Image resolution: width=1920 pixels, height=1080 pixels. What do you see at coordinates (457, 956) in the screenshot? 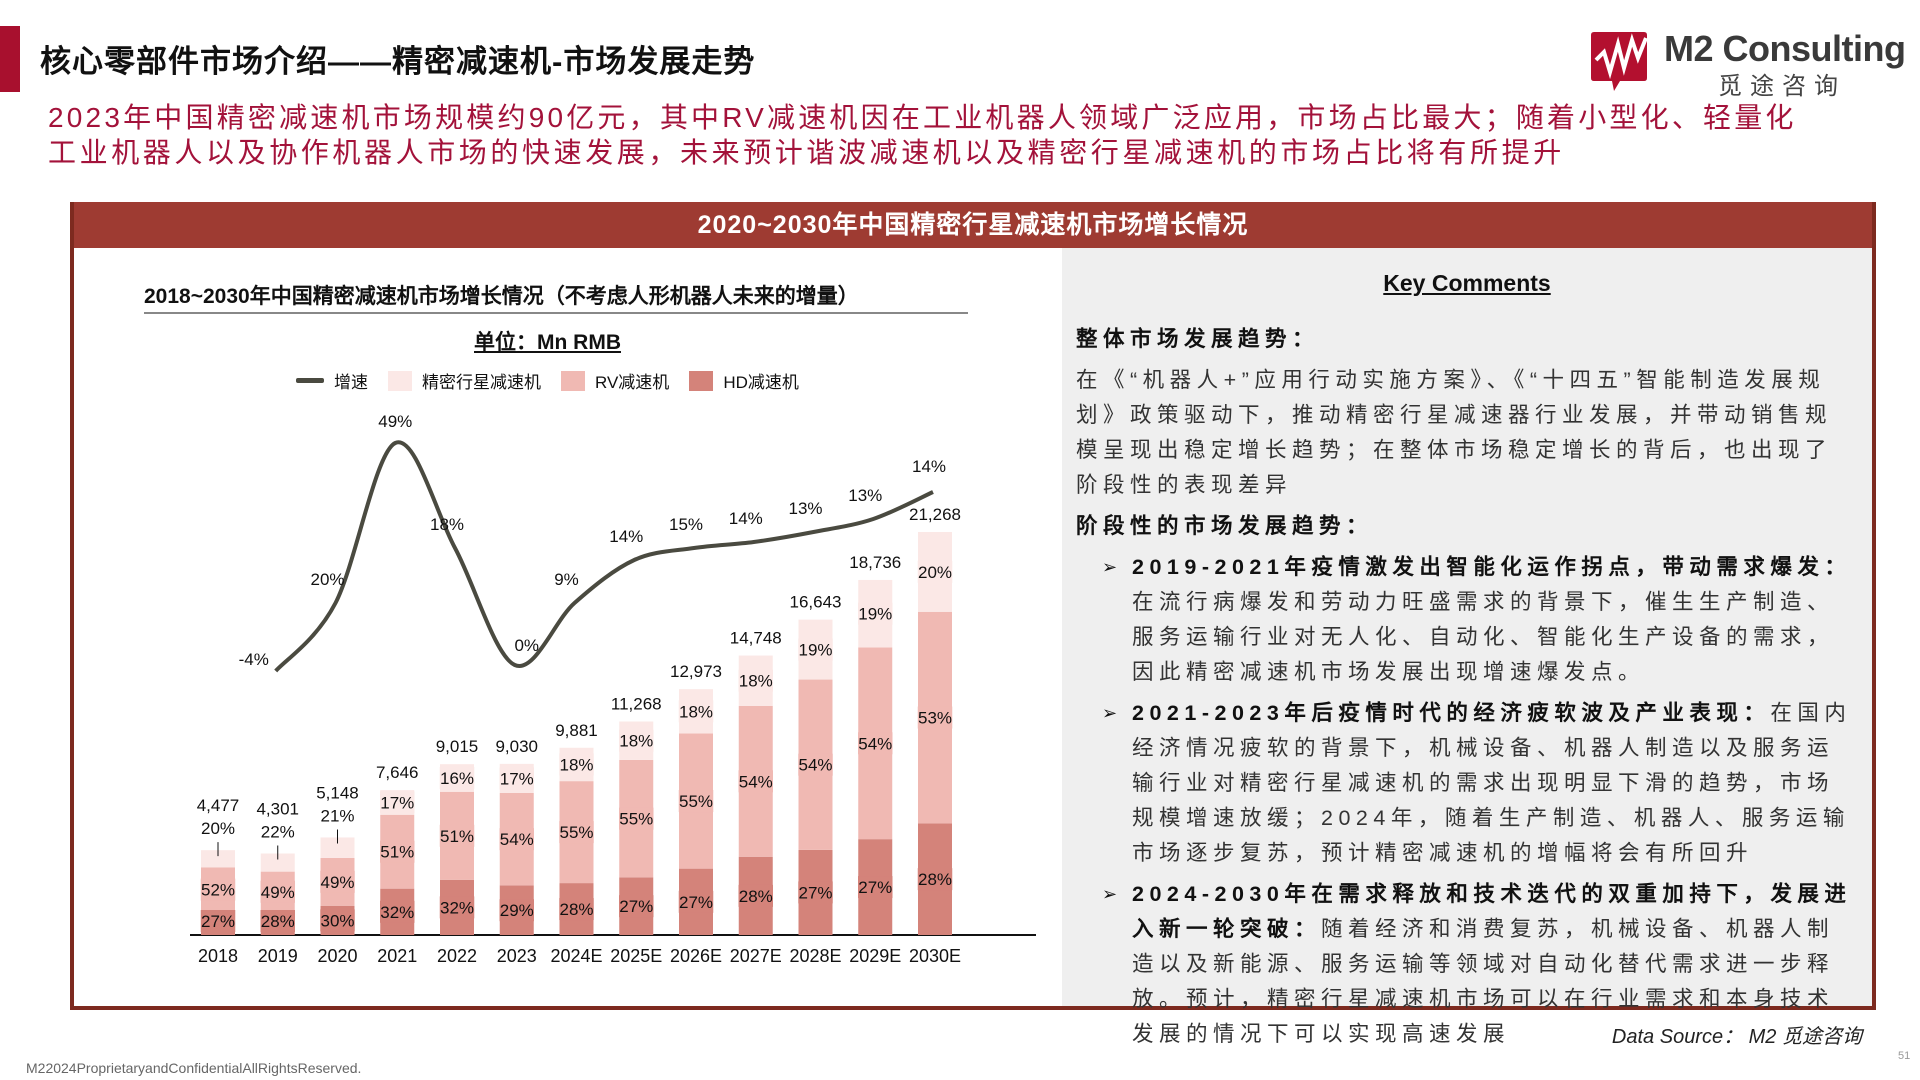
I see `x-tick-label: 2022` at bounding box center [457, 956].